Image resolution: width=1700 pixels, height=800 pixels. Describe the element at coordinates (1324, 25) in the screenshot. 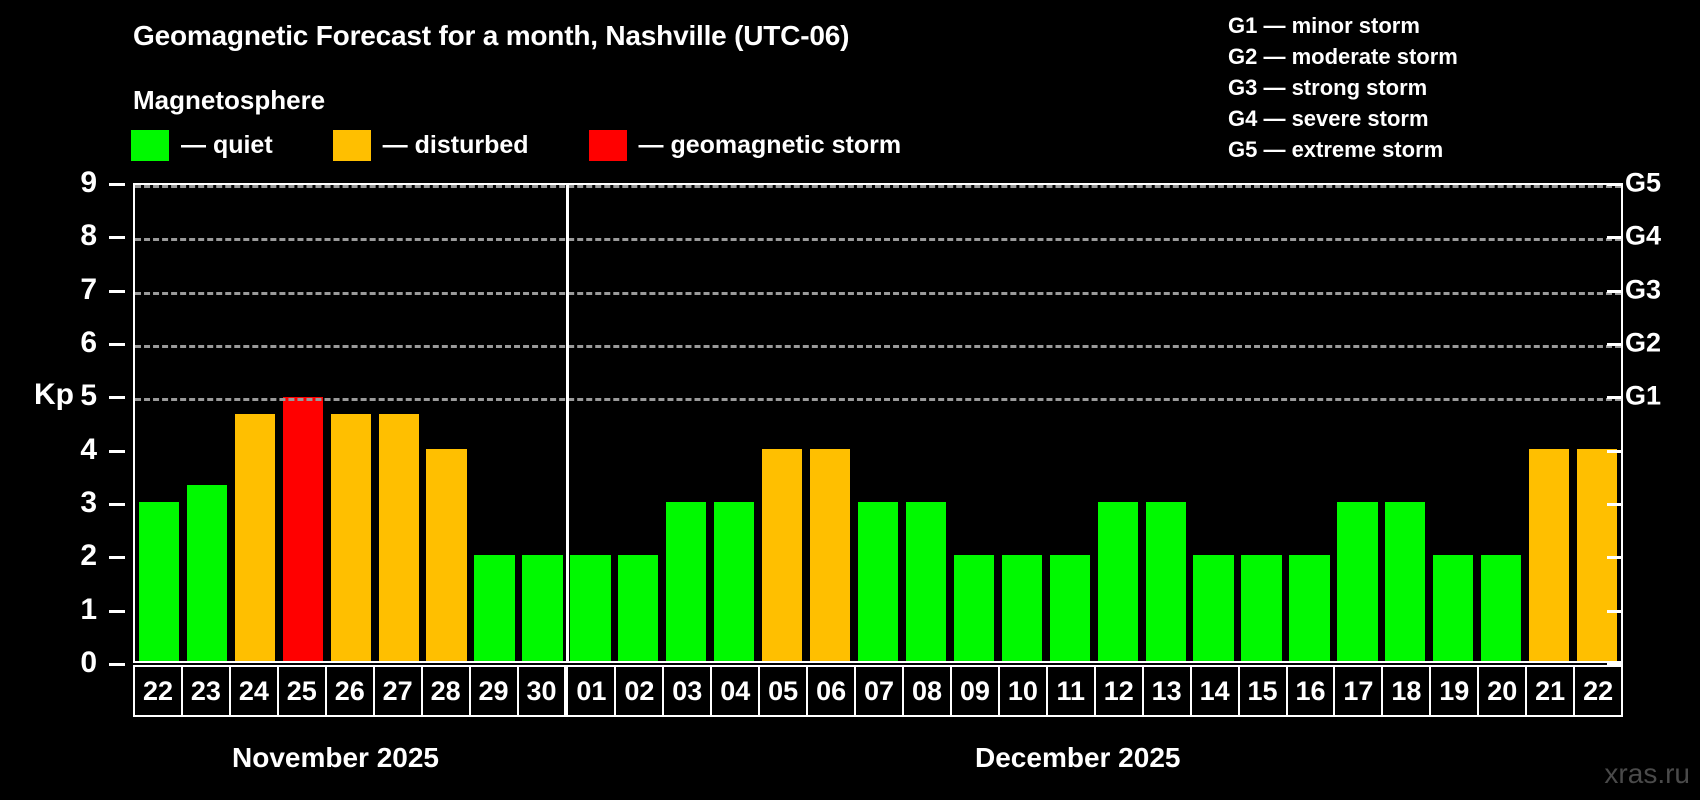

I see `g-scale-line-1: G1 — minor storm` at that location.